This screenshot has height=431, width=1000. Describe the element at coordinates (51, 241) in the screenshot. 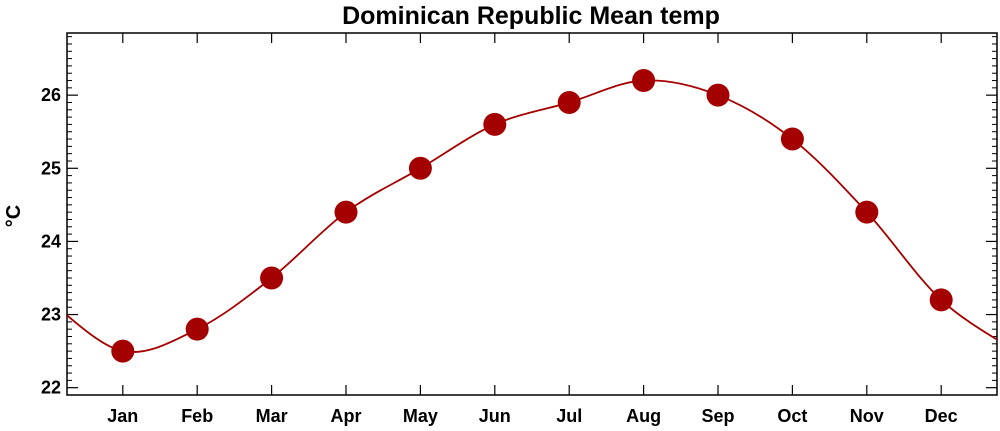

I see `y-tick-label: 24` at that location.